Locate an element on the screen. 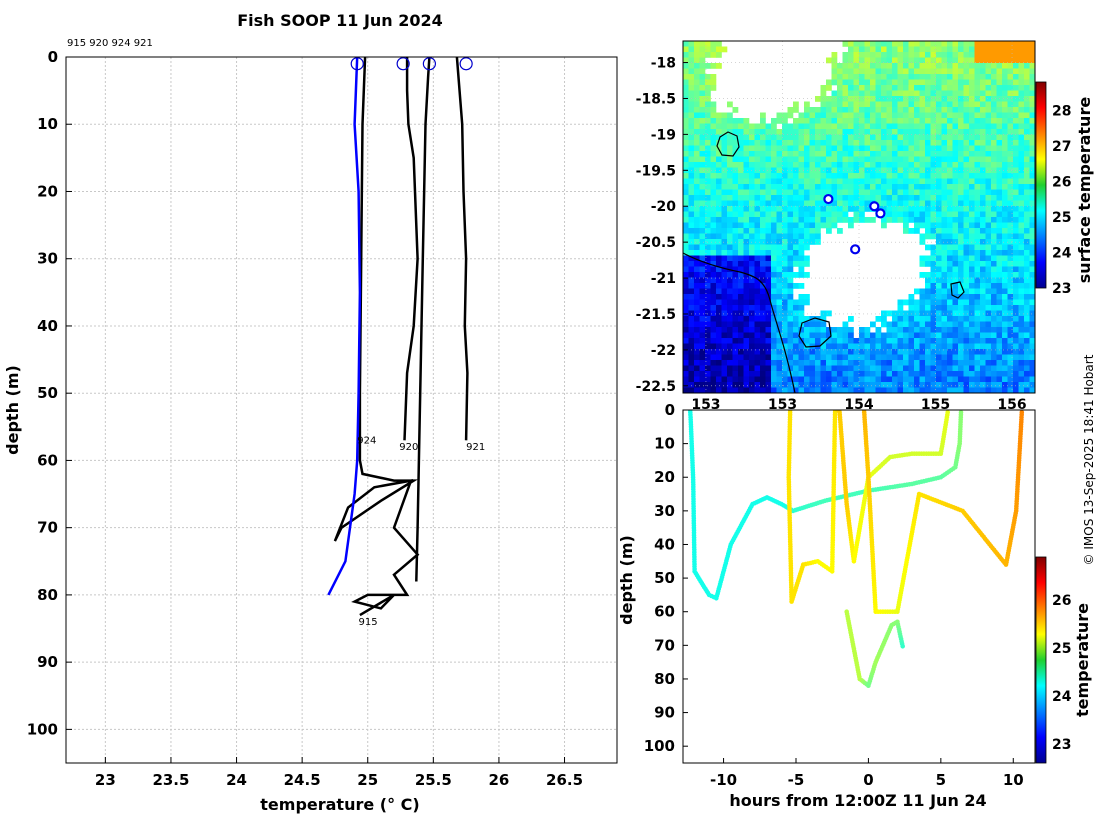 The image size is (1100, 820). ts-x-tick-label: -5 is located at coordinates (796, 780).